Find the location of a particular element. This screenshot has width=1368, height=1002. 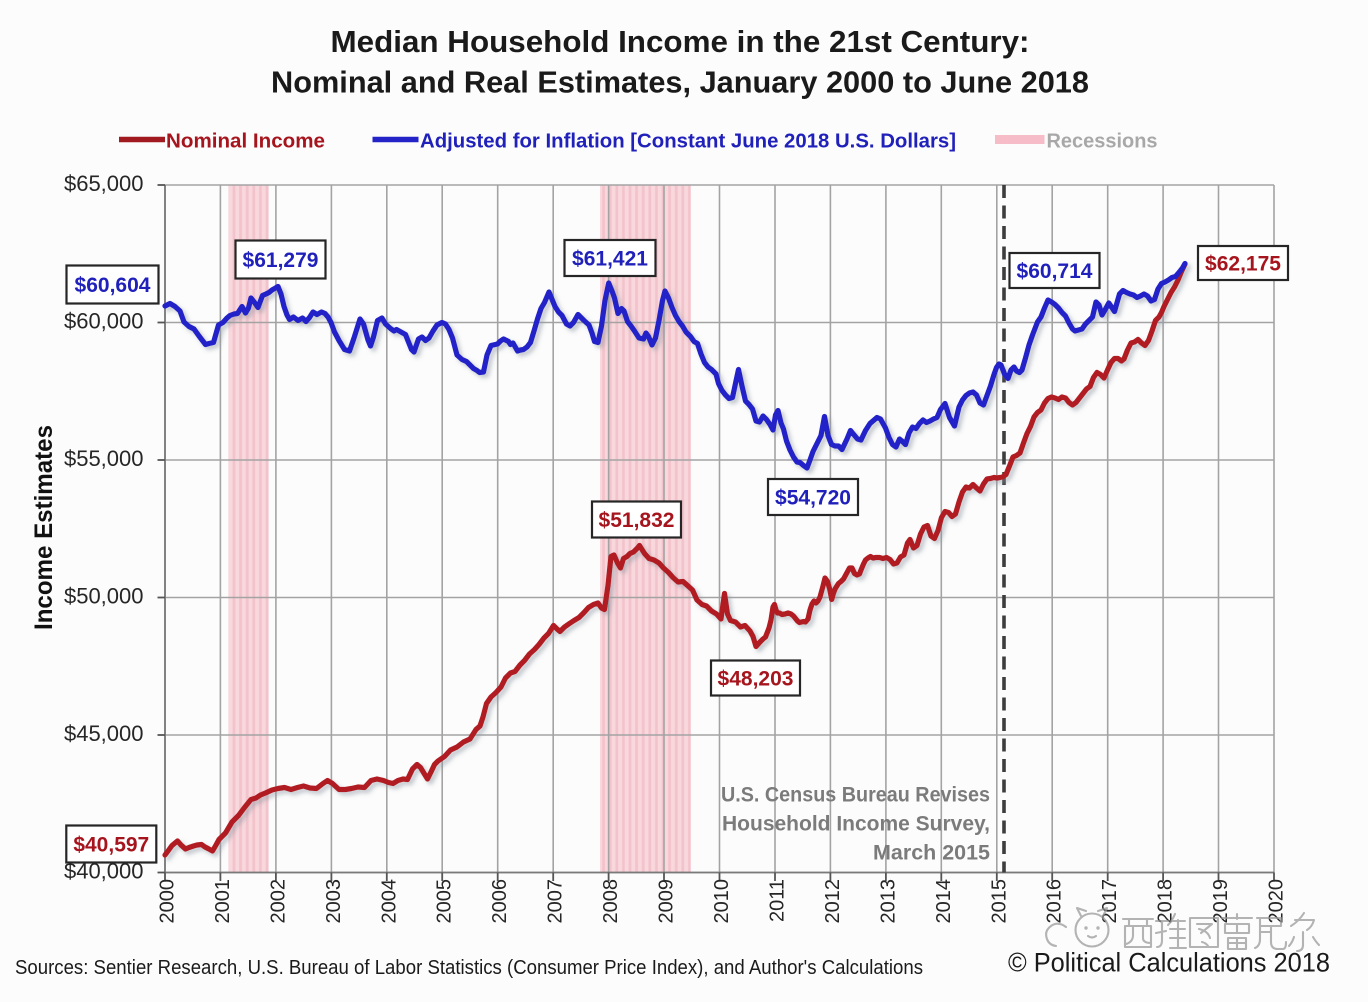

svg-text: 2015 is located at coordinates (999, 901).